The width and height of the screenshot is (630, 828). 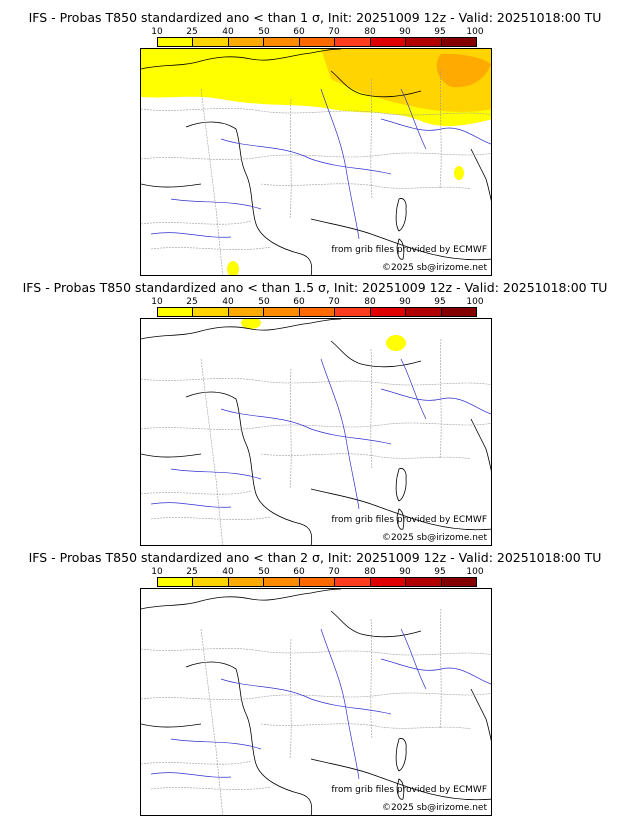 What do you see at coordinates (370, 302) in the screenshot?
I see `scale-label: 80` at bounding box center [370, 302].